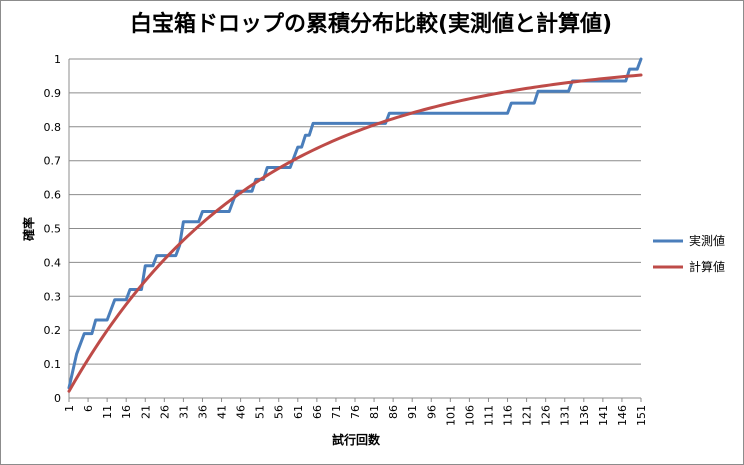 This screenshot has width=744, height=465. I want to click on y-tick-labels: 0 0.1 0.2 0.3 0.4 0.5 0.6 0.7 0.8 0.9 1, so click(53, 229).